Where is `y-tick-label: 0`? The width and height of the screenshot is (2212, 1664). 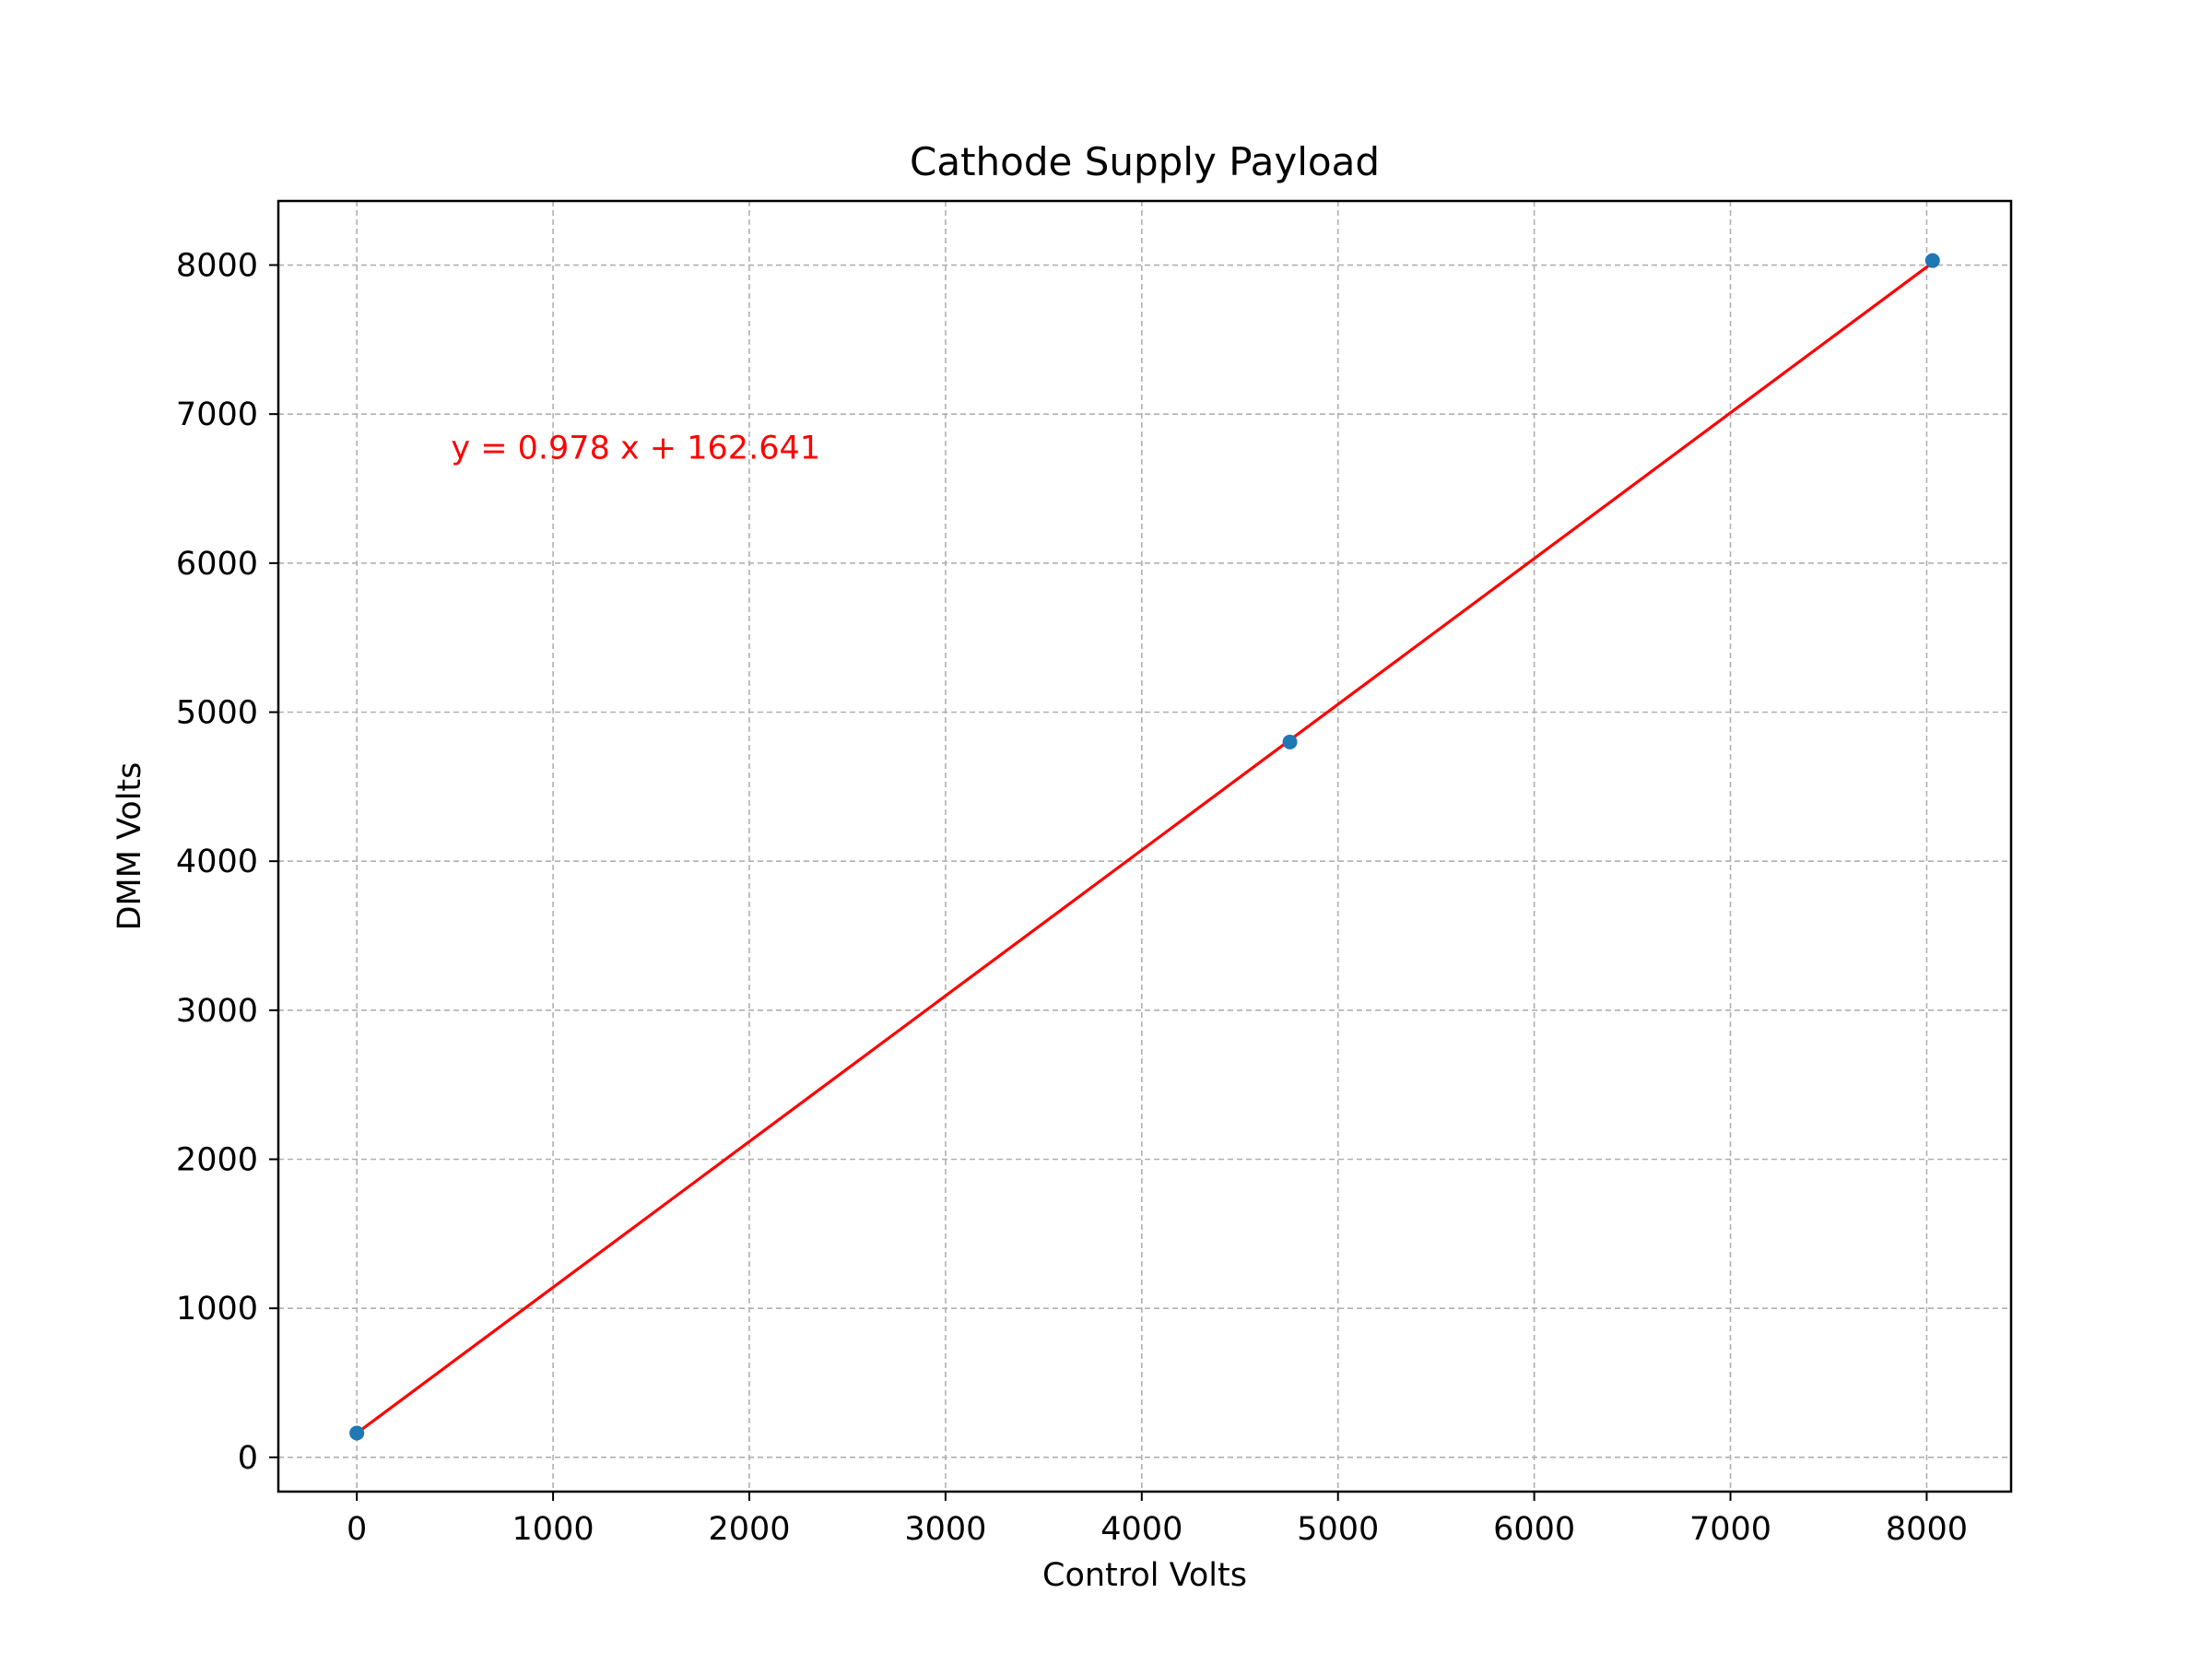
y-tick-label: 0 is located at coordinates (248, 1458).